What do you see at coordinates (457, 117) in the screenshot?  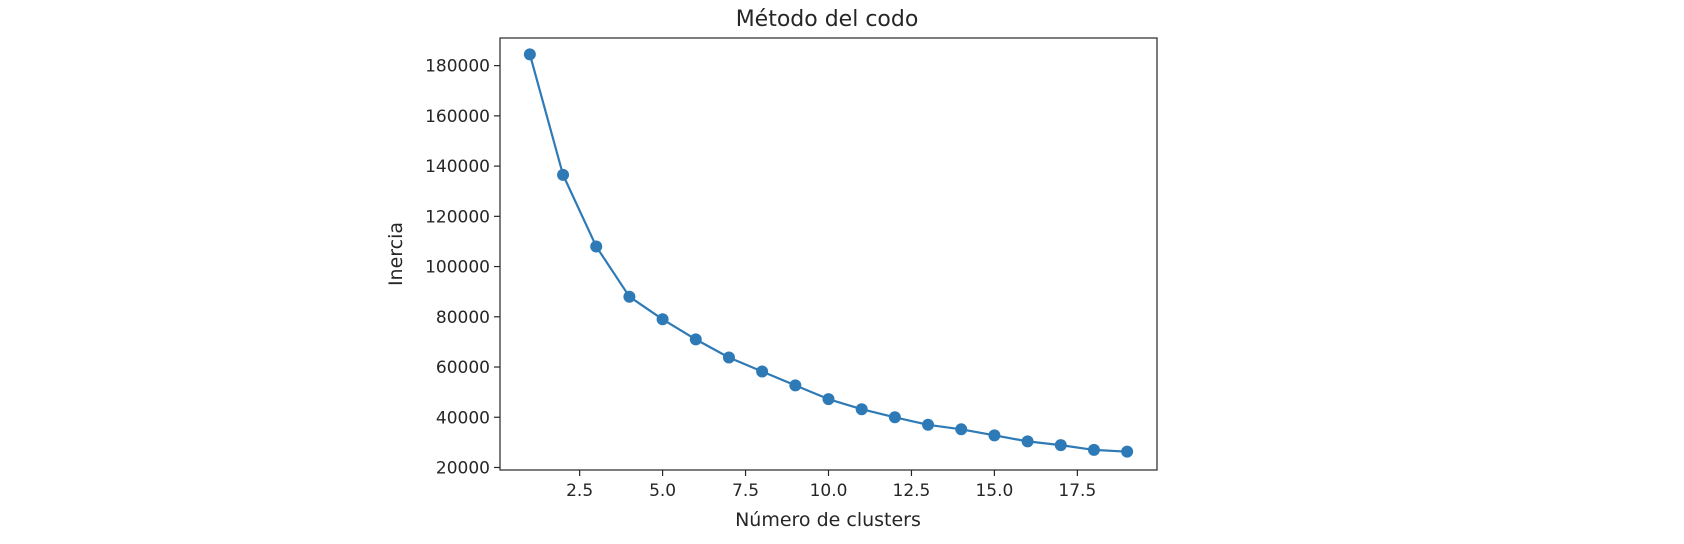 I see `y-tick-label: 160000` at bounding box center [457, 117].